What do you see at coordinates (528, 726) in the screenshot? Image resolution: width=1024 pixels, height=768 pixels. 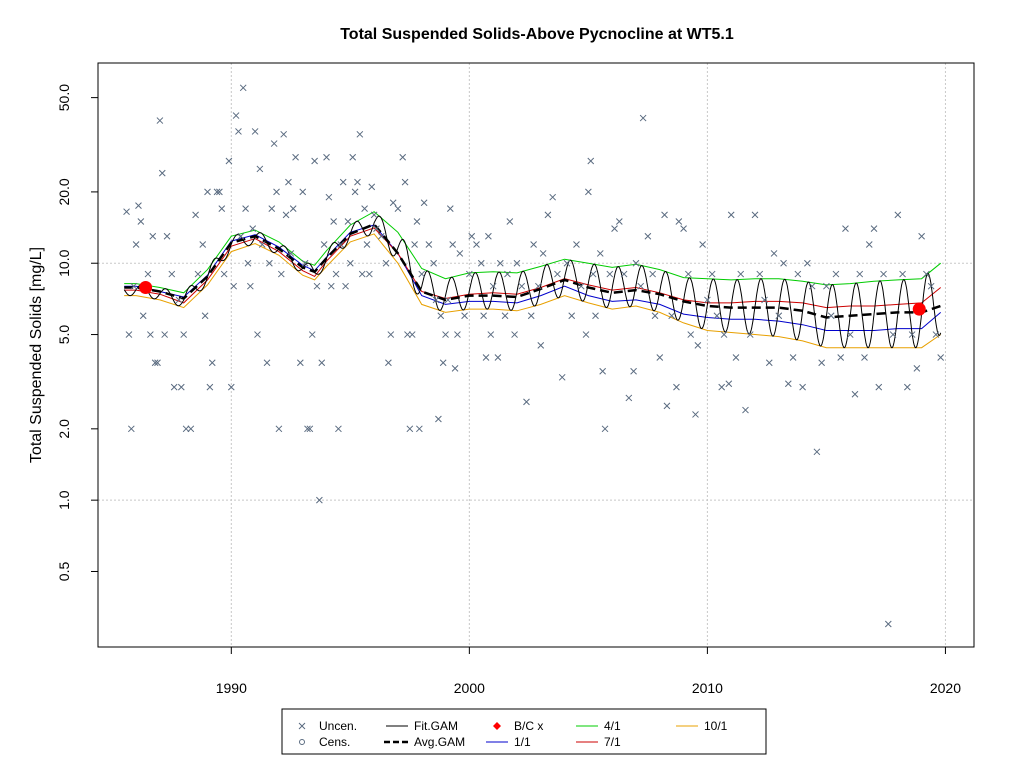 I see `legend-label: B/C x` at bounding box center [528, 726].